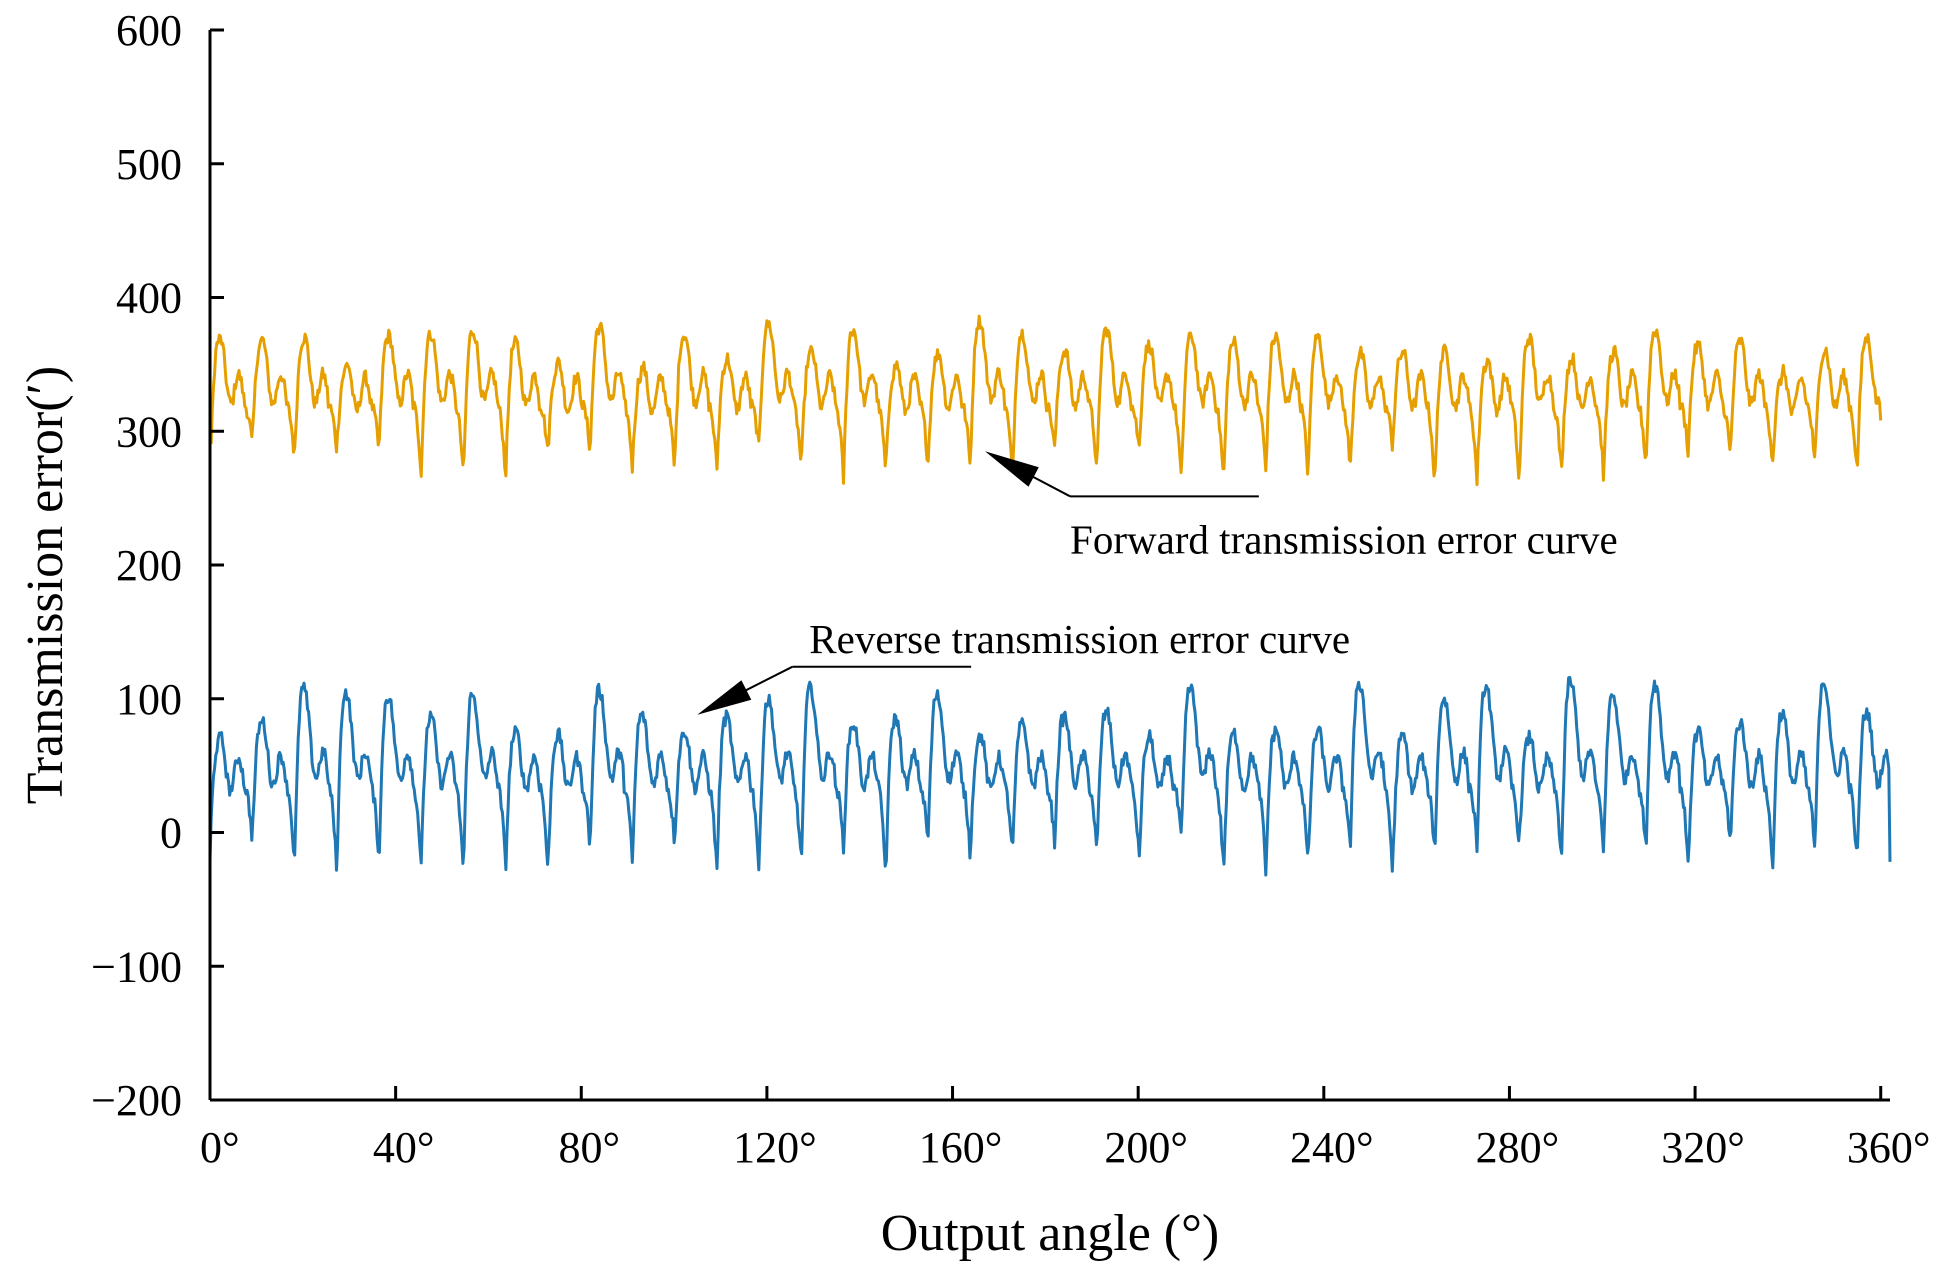  I want to click on y-tick-label-3: 300, so click(149, 431).